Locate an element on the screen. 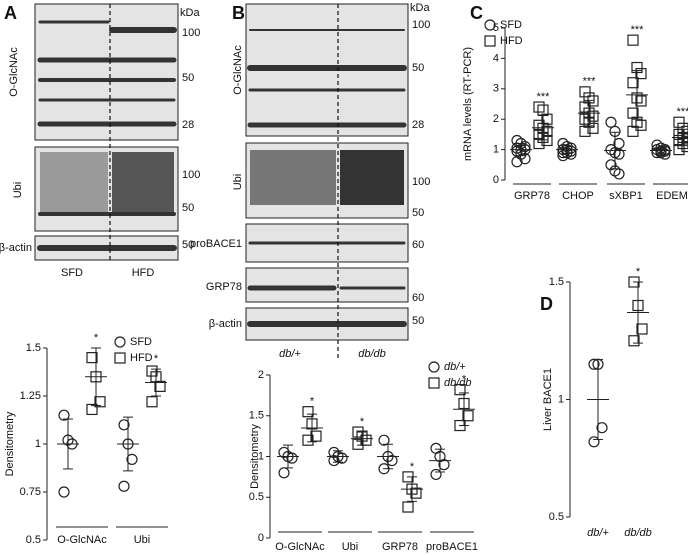  x-tick-label: sXBP1 is located at coordinates (626, 196).